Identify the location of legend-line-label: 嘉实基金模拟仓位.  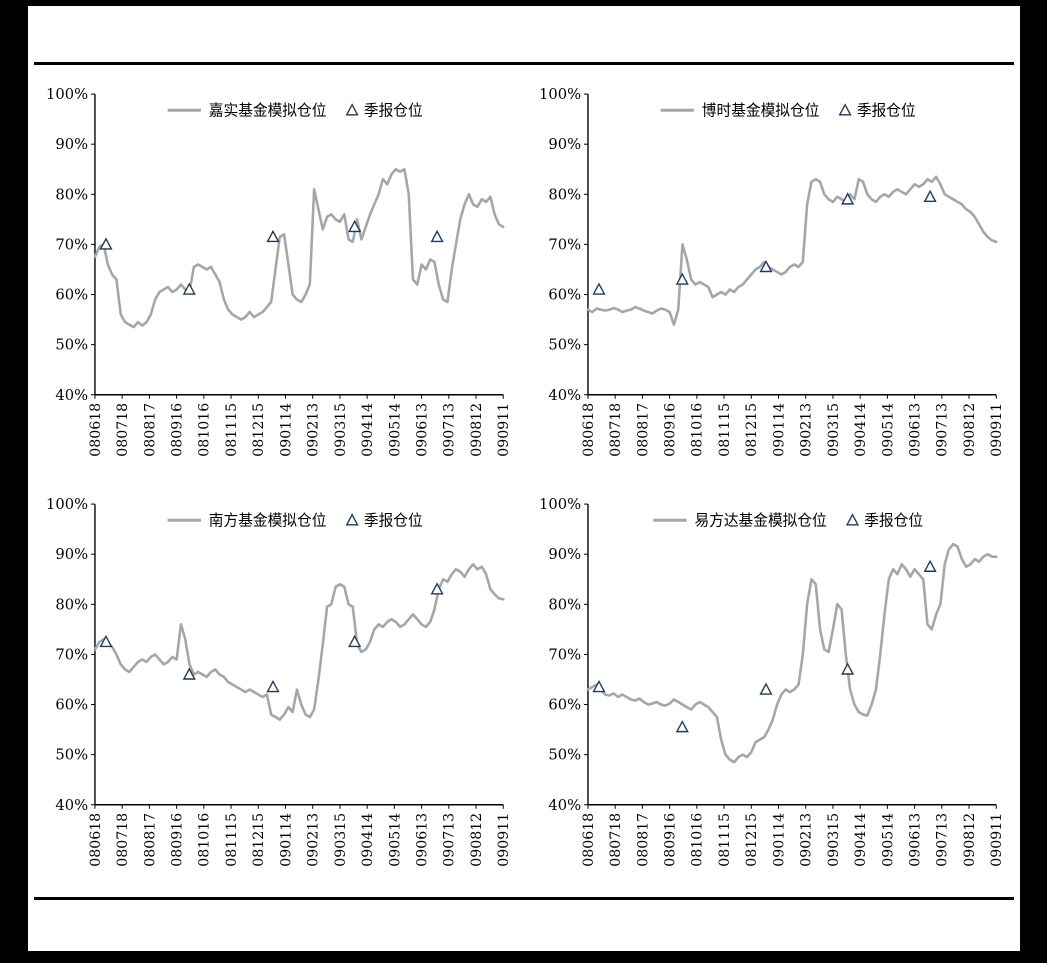
(268, 110).